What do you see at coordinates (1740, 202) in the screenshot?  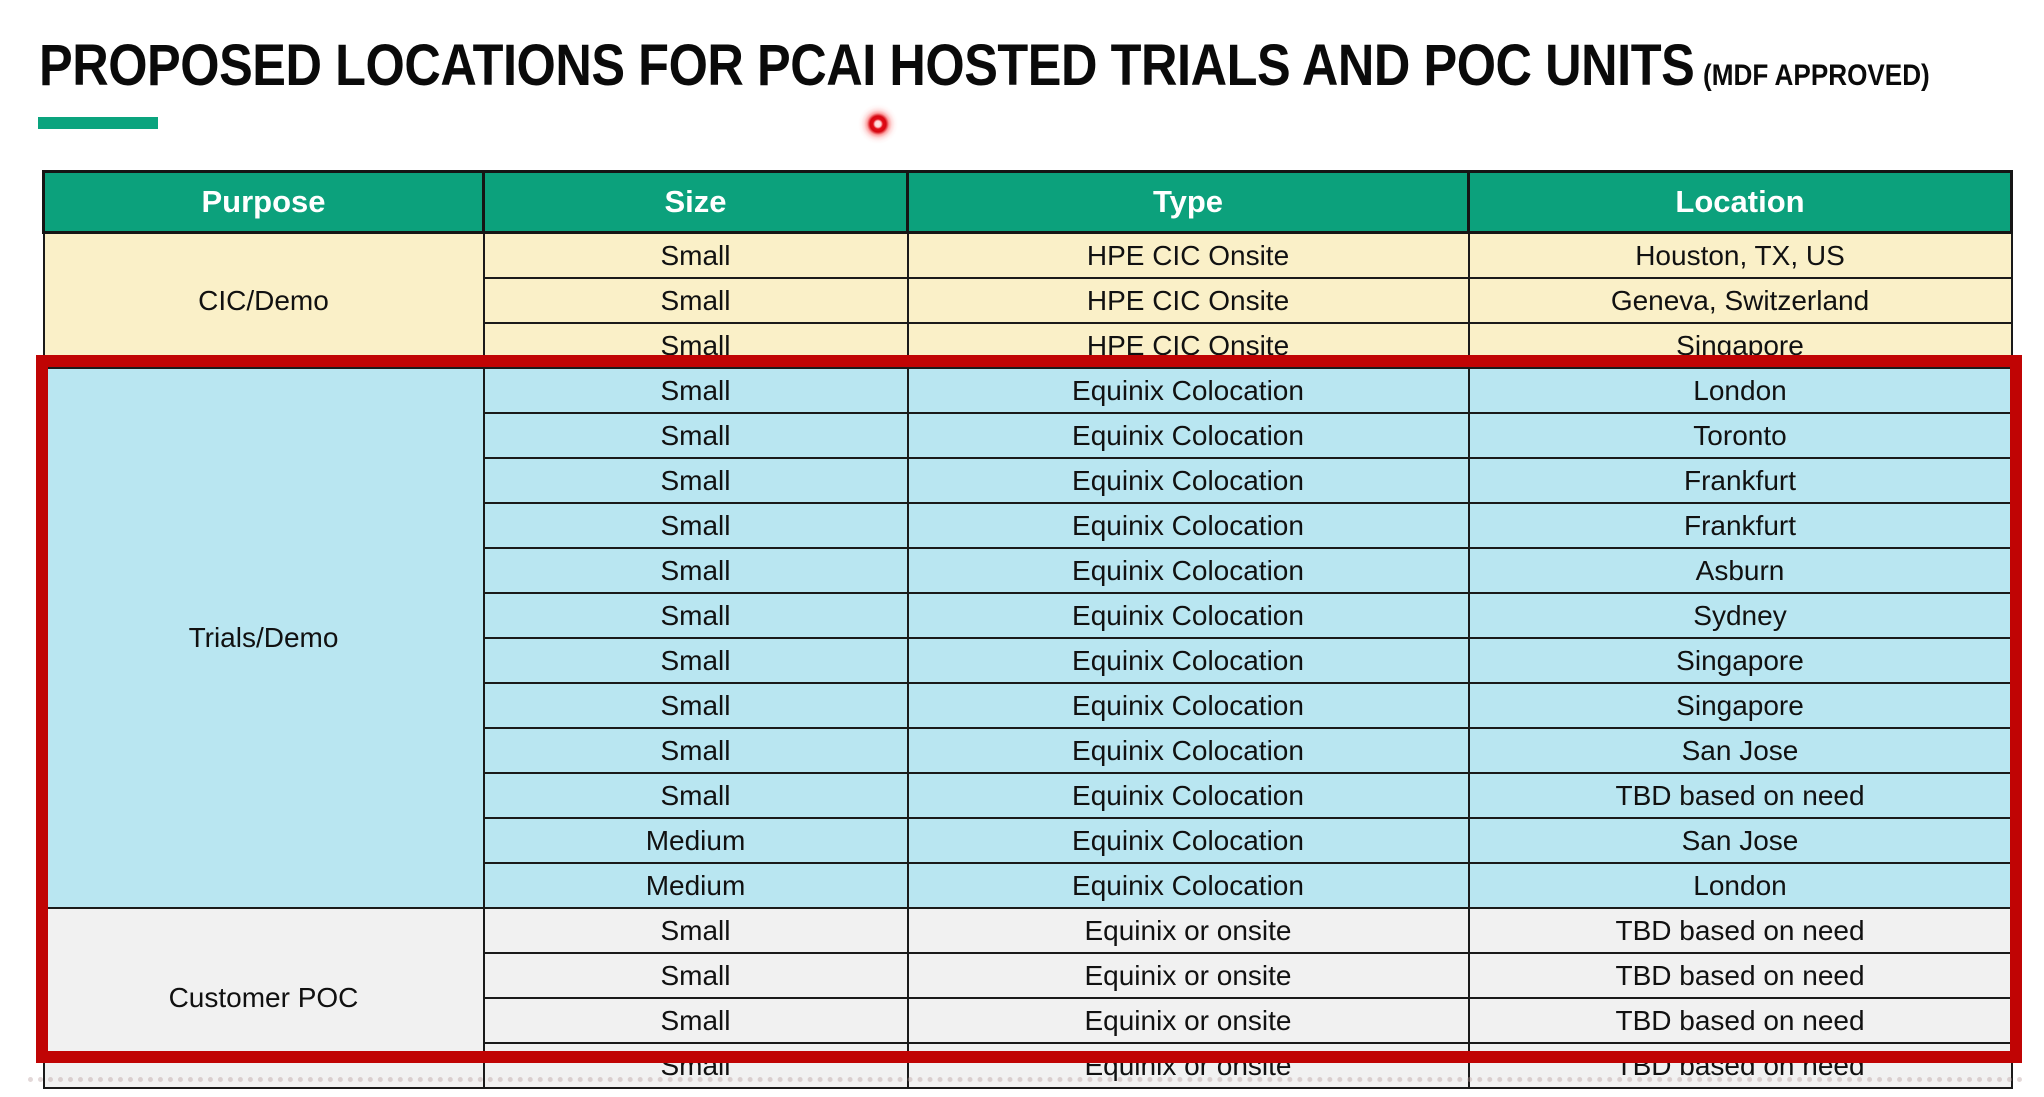 I see `column-header-location: Location` at bounding box center [1740, 202].